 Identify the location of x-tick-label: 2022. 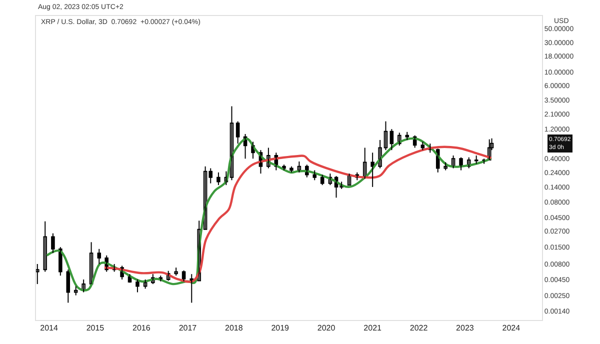
(419, 328).